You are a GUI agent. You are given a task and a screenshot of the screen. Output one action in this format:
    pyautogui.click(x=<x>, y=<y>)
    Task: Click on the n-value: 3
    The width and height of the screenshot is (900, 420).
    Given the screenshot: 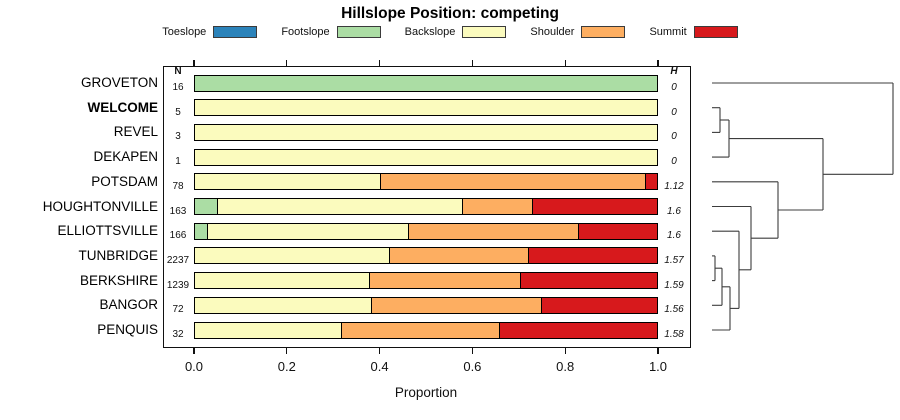 What is the action you would take?
    pyautogui.click(x=178, y=137)
    